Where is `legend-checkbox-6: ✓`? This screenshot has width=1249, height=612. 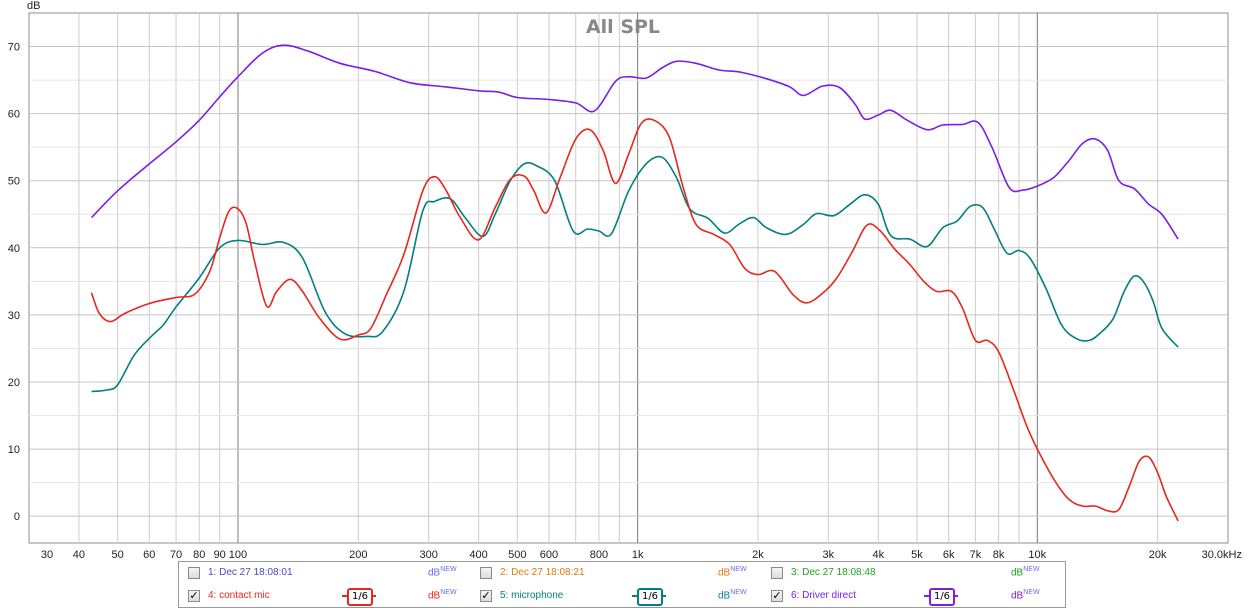 legend-checkbox-6: ✓ is located at coordinates (777, 596).